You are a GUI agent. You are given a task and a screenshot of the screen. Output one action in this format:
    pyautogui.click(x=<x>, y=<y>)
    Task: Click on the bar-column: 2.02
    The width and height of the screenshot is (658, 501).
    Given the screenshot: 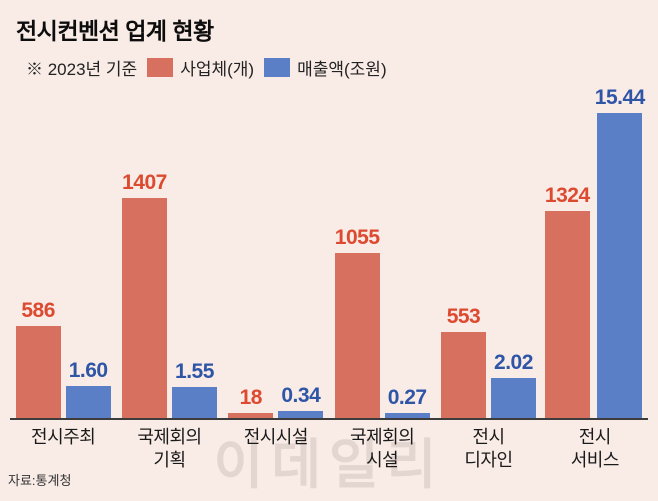 What is the action you would take?
    pyautogui.click(x=513, y=384)
    